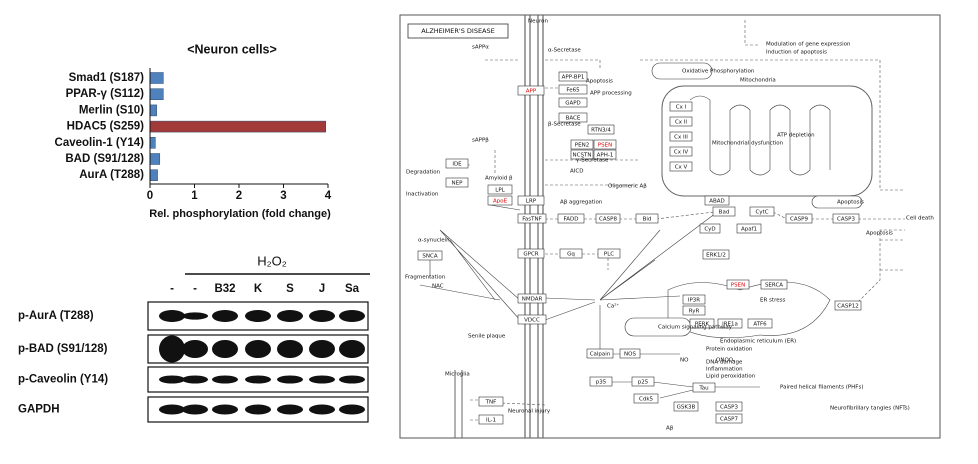 This screenshot has height=464, width=978. I want to click on pathway-label: Degradation, so click(423, 173).